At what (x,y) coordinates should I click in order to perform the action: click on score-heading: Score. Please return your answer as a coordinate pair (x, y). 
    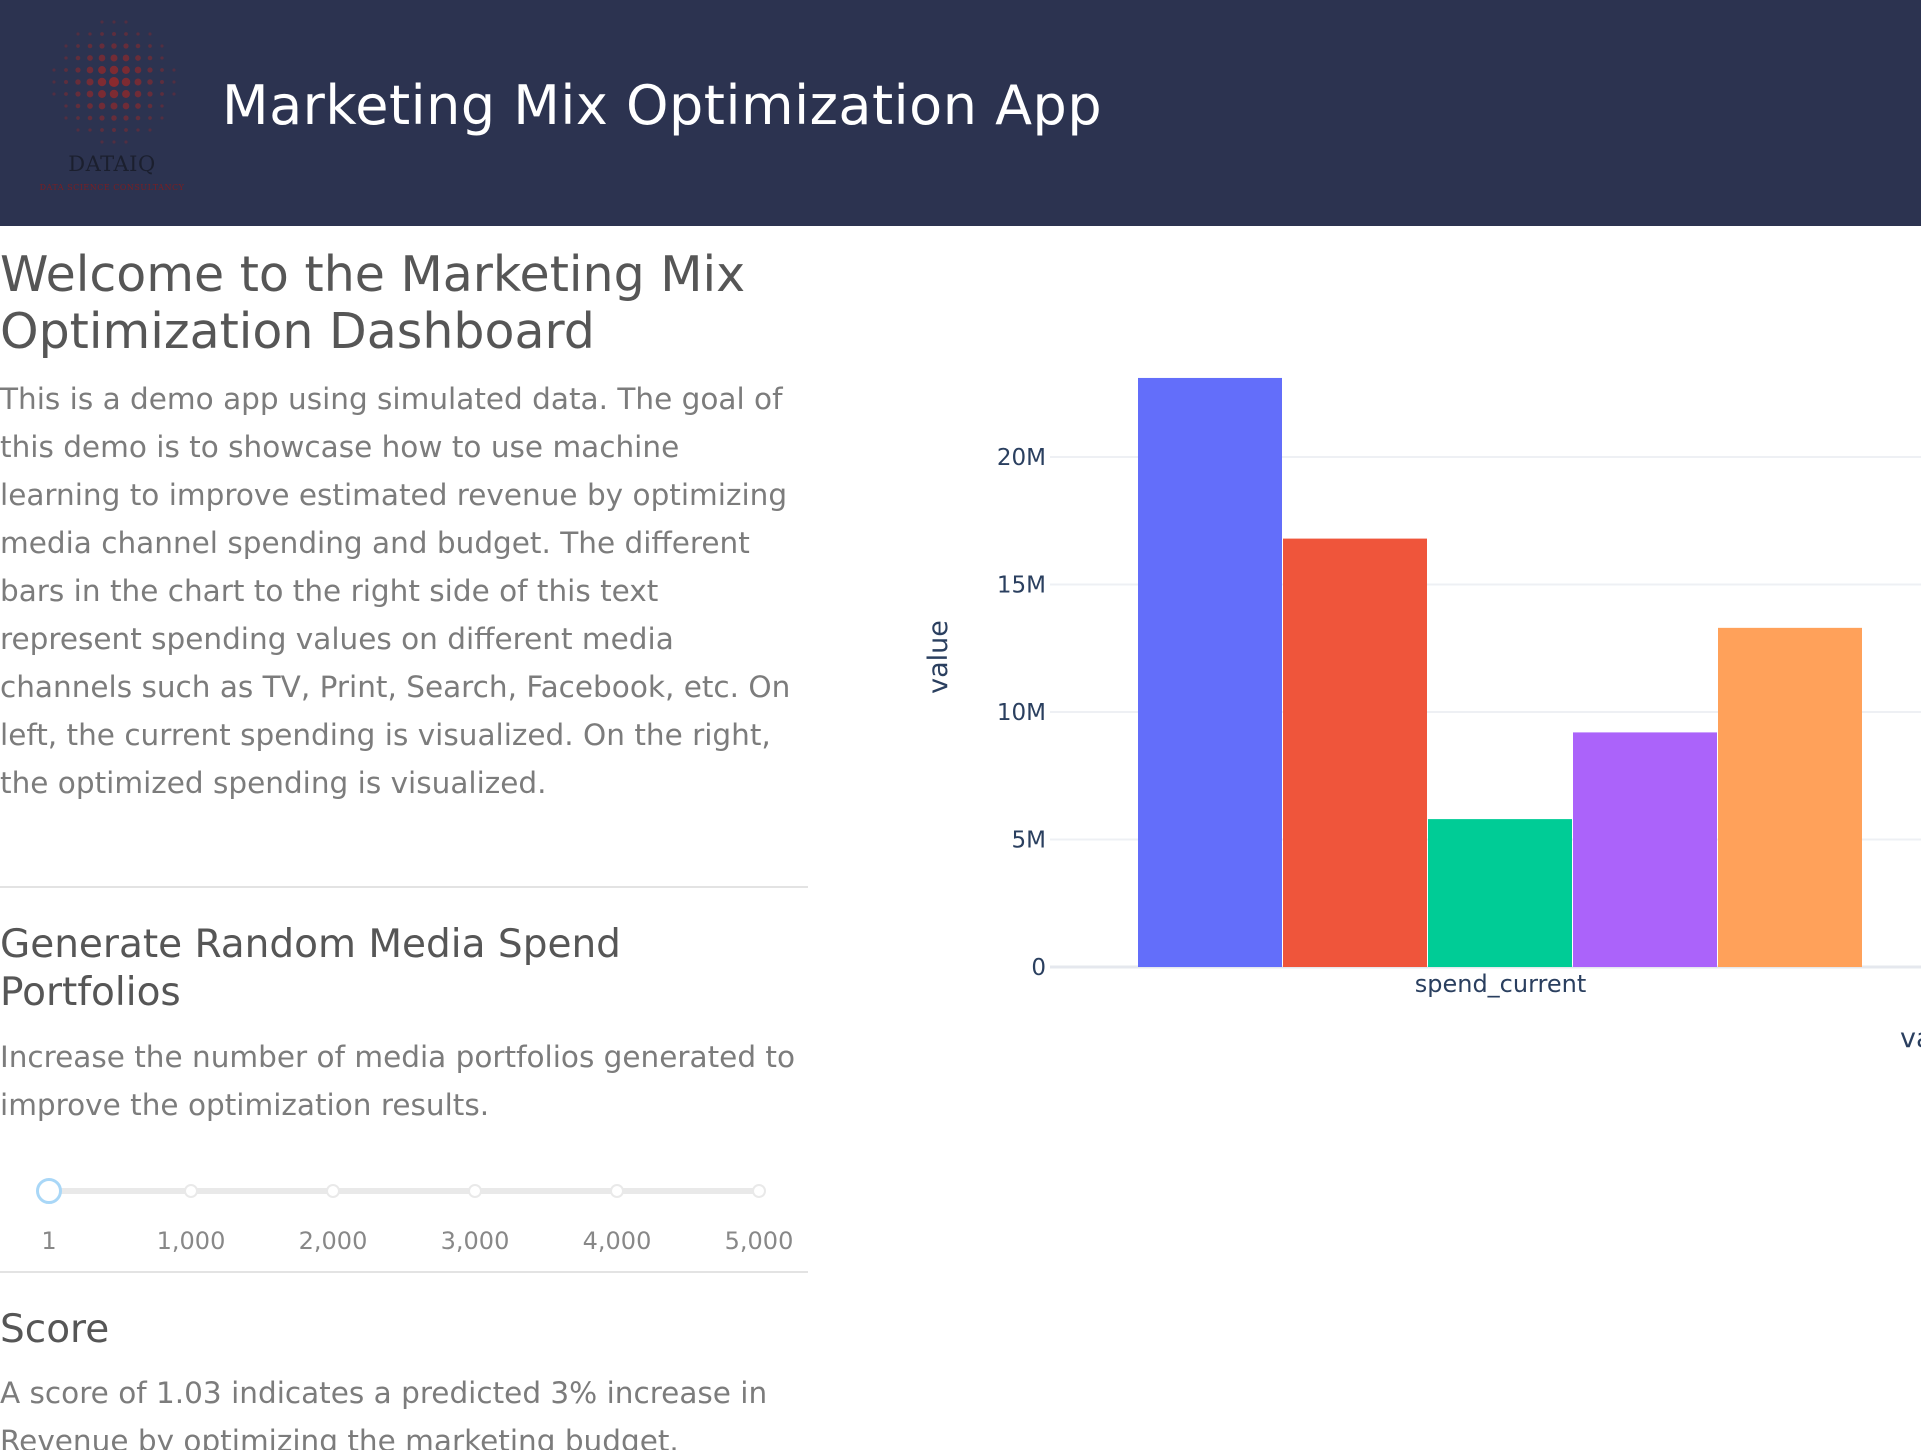
    Looking at the image, I should click on (55, 1329).